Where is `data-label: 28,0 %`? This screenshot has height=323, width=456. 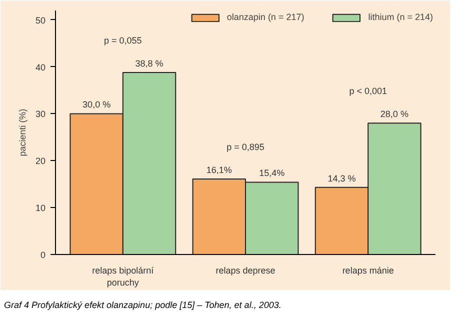
data-label: 28,0 % is located at coordinates (394, 114).